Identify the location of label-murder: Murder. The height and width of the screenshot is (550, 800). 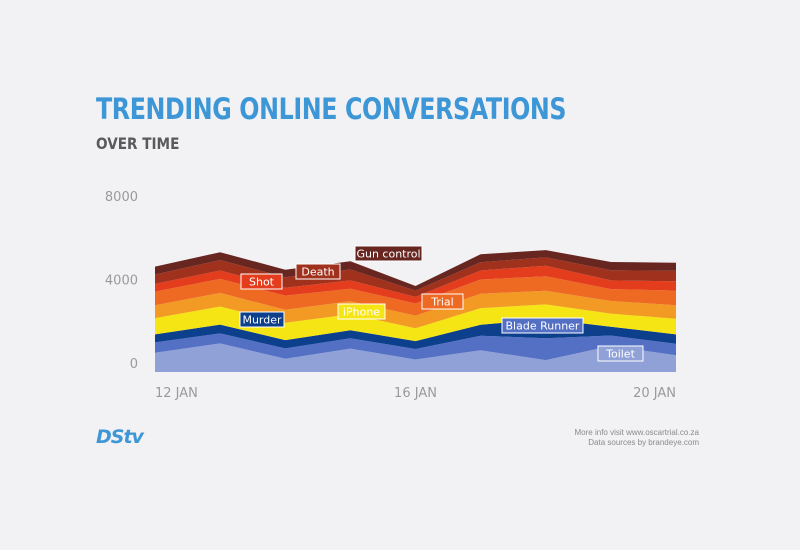
(262, 319).